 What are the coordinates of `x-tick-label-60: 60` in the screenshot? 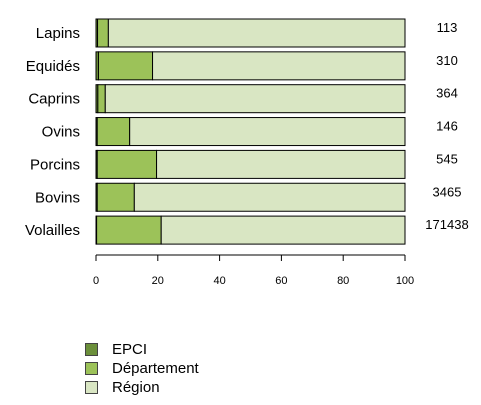 It's located at (281, 281).